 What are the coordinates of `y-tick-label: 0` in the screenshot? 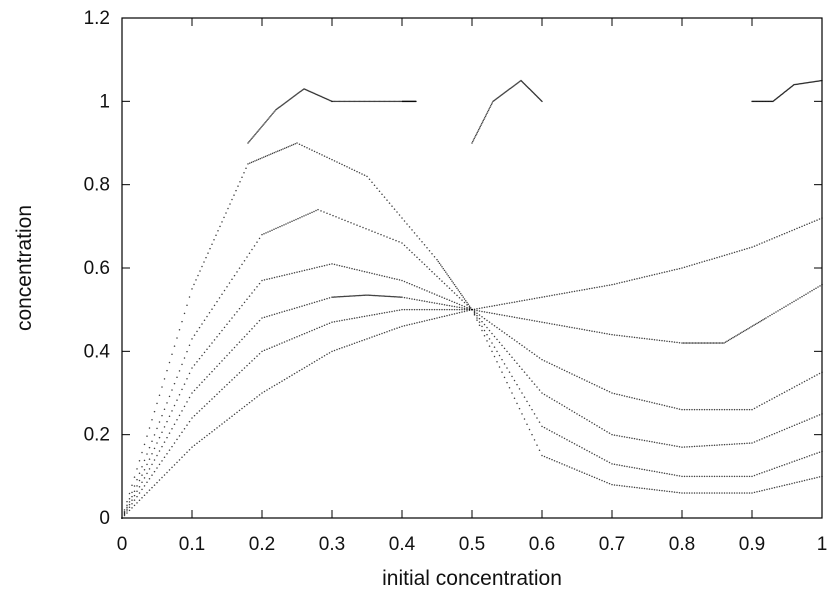 It's located at (104, 518).